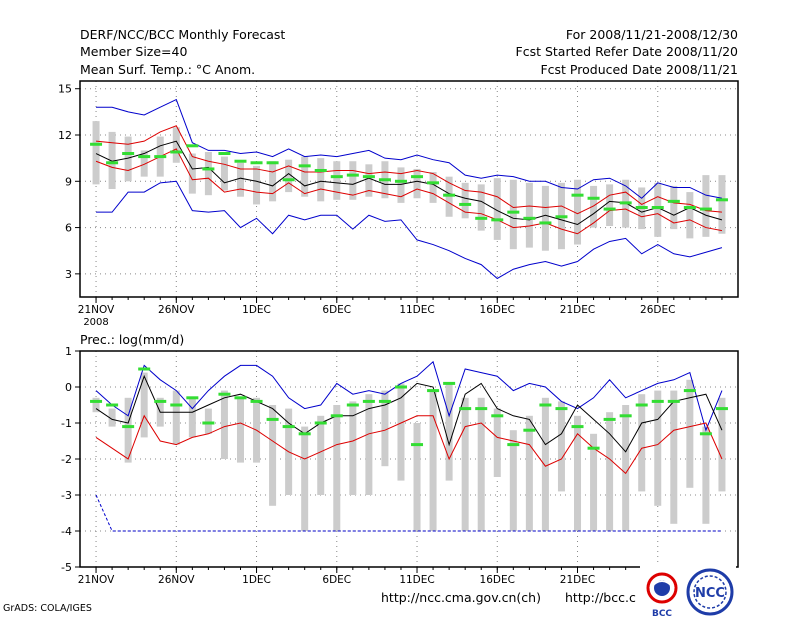 The height and width of the screenshot is (622, 800). What do you see at coordinates (600, 597) in the screenshot?
I see `bcc-url-link: http://bcc.c` at bounding box center [600, 597].